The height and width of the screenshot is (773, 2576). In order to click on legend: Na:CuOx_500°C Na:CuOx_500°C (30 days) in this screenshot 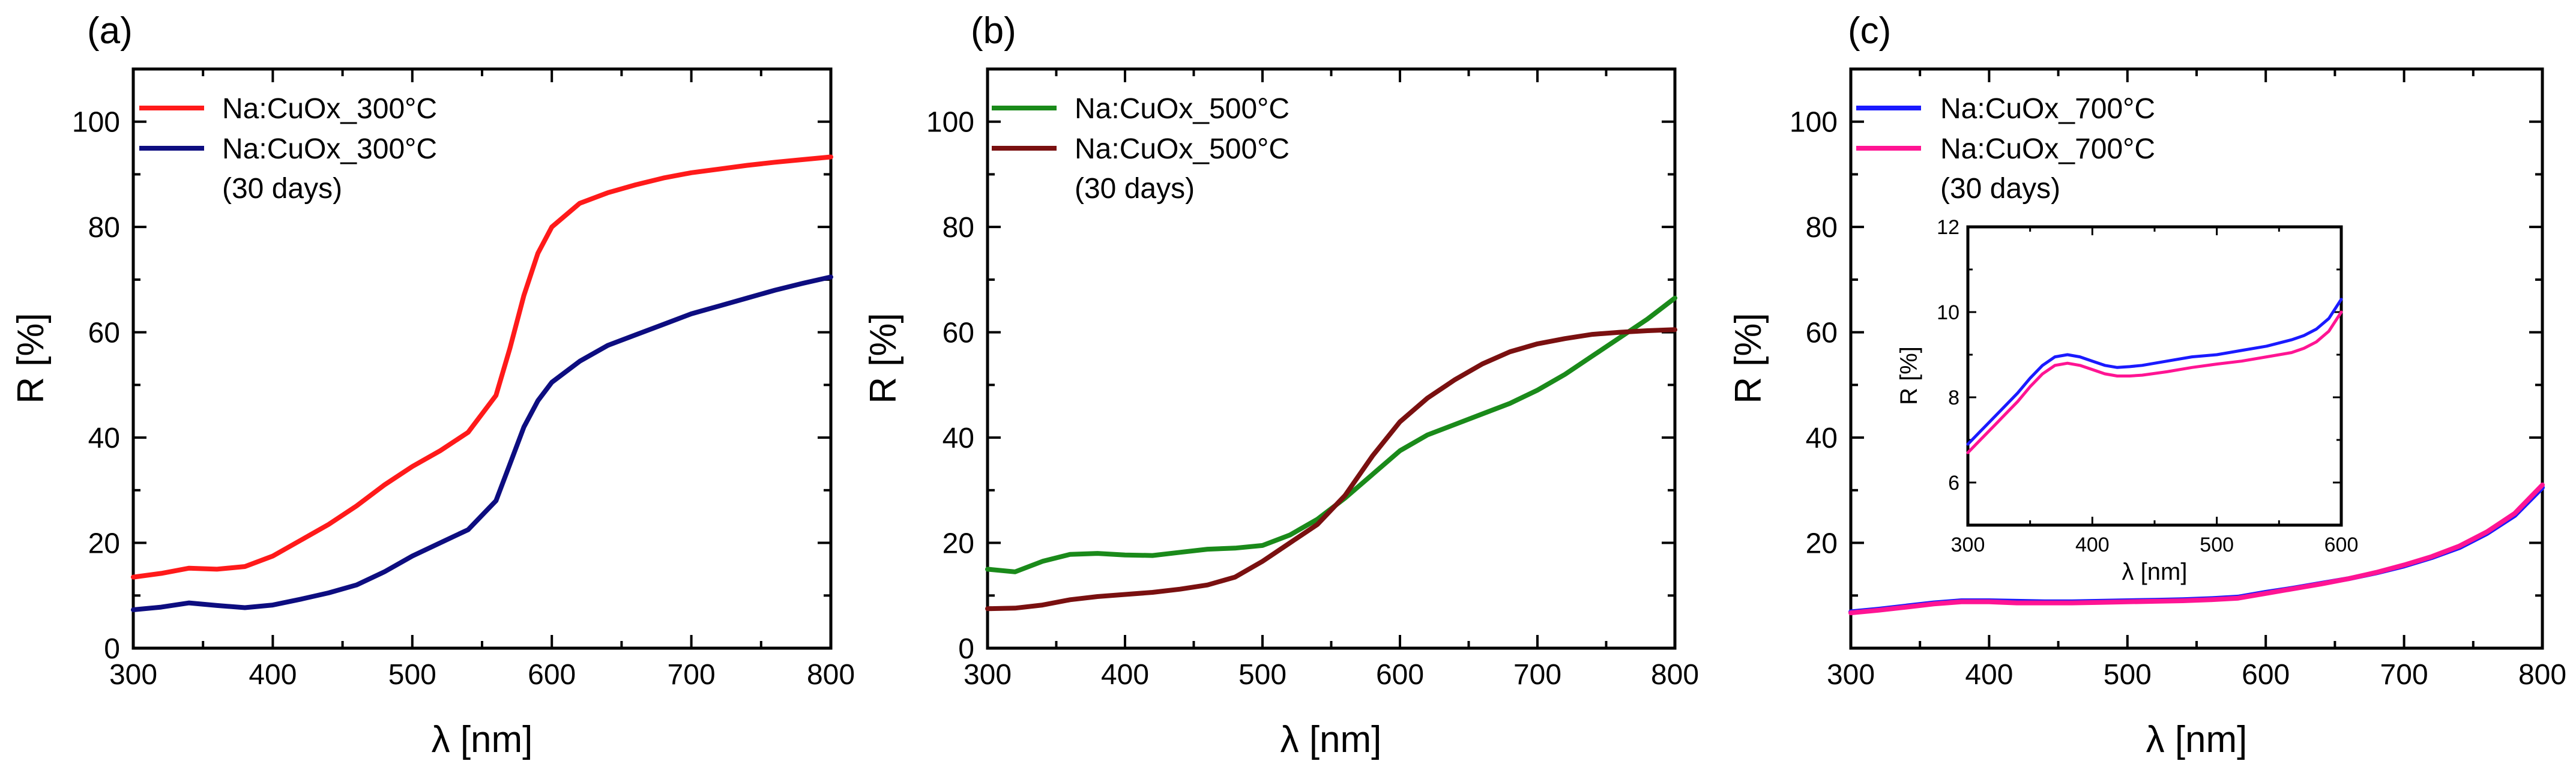, I will do `click(1141, 149)`.